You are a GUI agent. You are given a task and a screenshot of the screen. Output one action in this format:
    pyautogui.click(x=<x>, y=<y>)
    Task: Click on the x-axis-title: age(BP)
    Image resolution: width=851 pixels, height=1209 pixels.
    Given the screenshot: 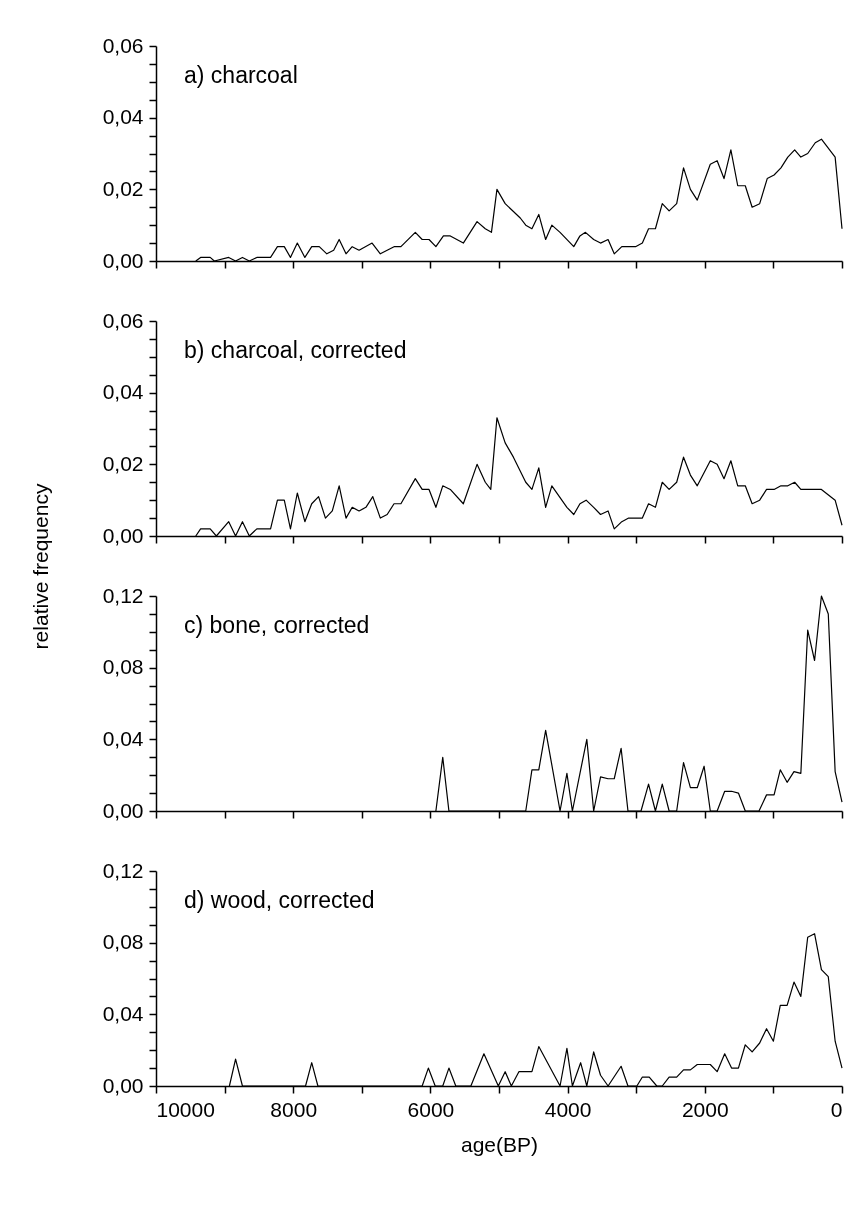 What is the action you would take?
    pyautogui.click(x=499, y=1144)
    